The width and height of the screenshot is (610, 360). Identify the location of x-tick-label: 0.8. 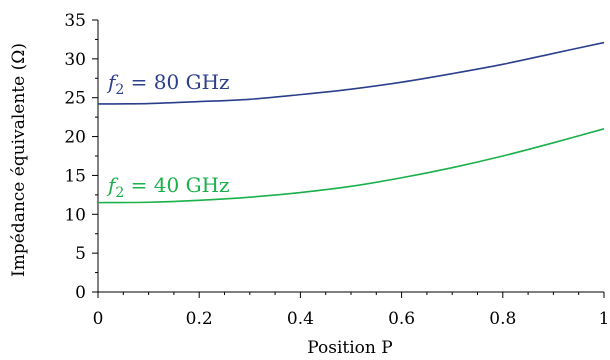
(502, 319).